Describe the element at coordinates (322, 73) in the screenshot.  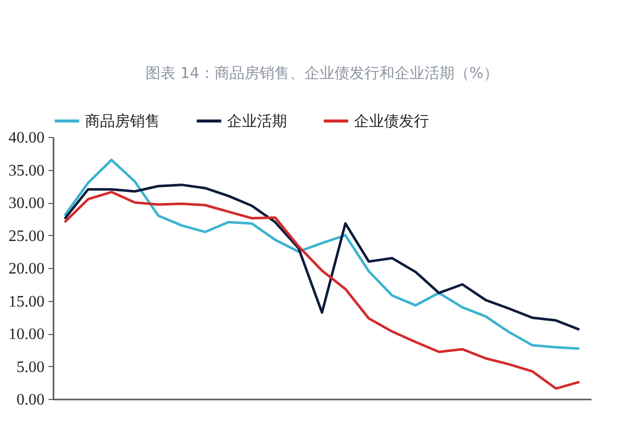
I see `chart-title: 图表 14：商品房销售、企业债发行和企业活期（%）` at that location.